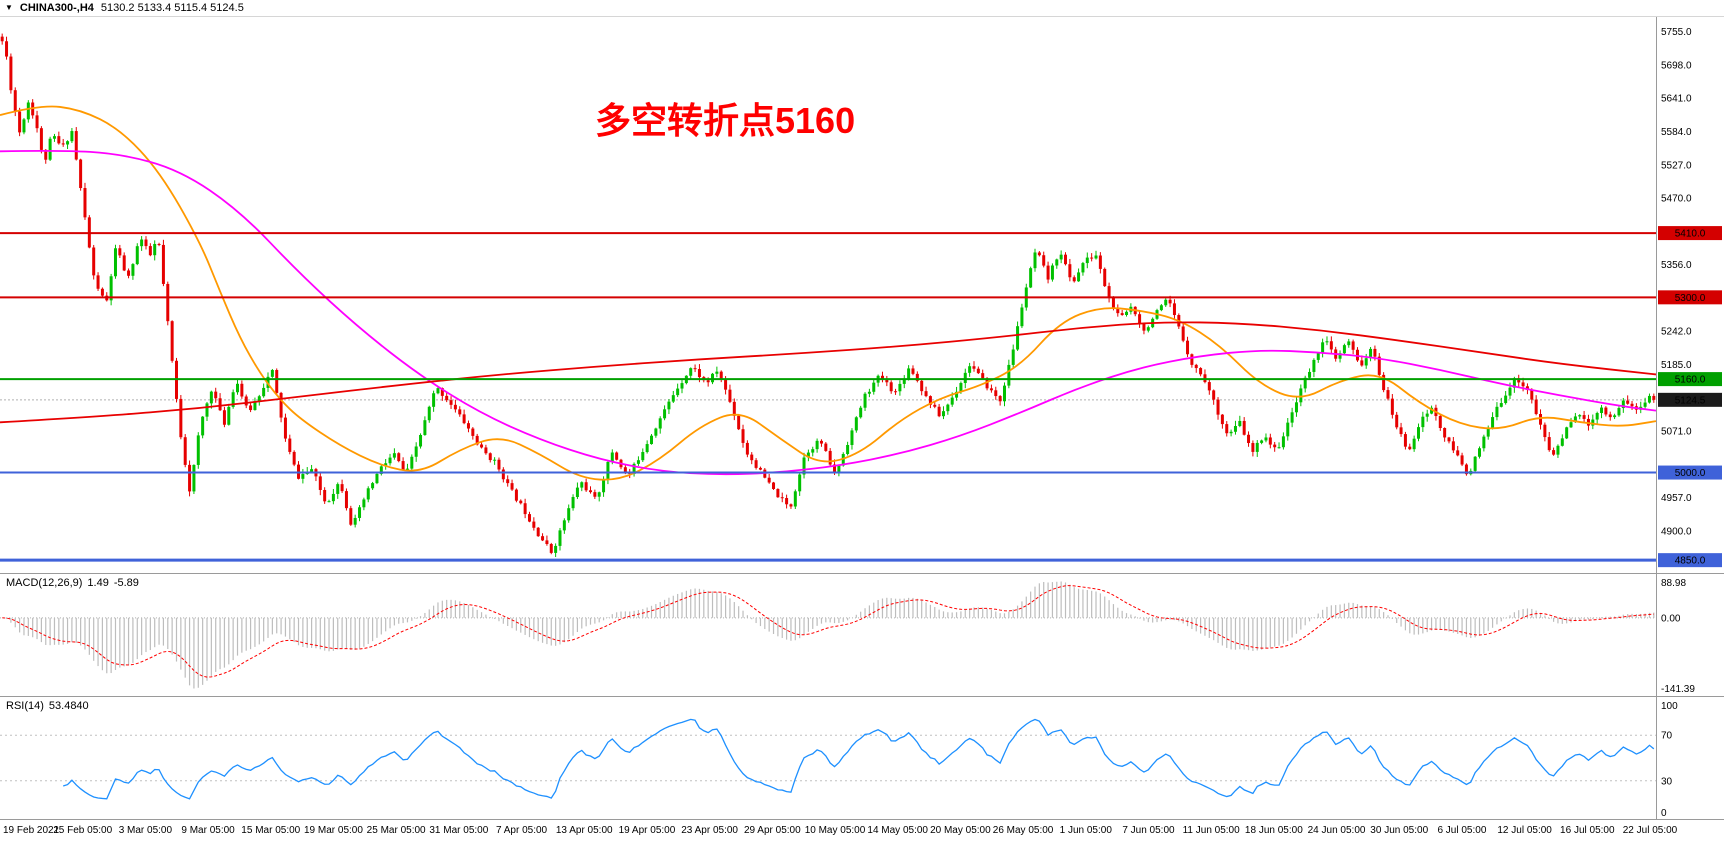  Describe the element at coordinates (584, 830) in the screenshot. I see `time-axis-label: 13 Apr 05:00` at that location.